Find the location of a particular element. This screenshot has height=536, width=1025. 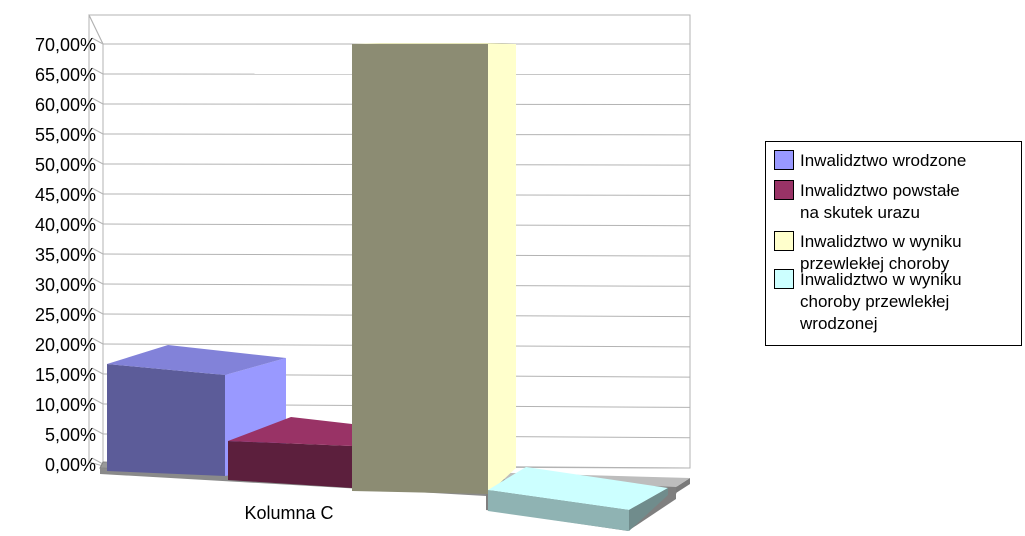

legend-item: Inwalidztwo w wyniku przewlekłej choroby is located at coordinates (897, 253).